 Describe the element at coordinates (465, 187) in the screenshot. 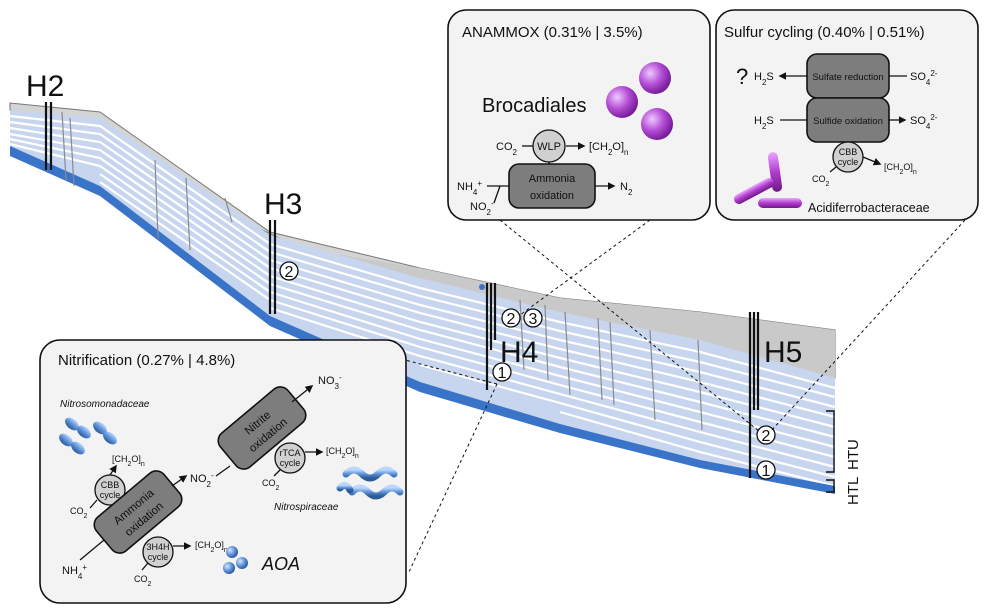

I see `anammox-nh4: NH` at that location.